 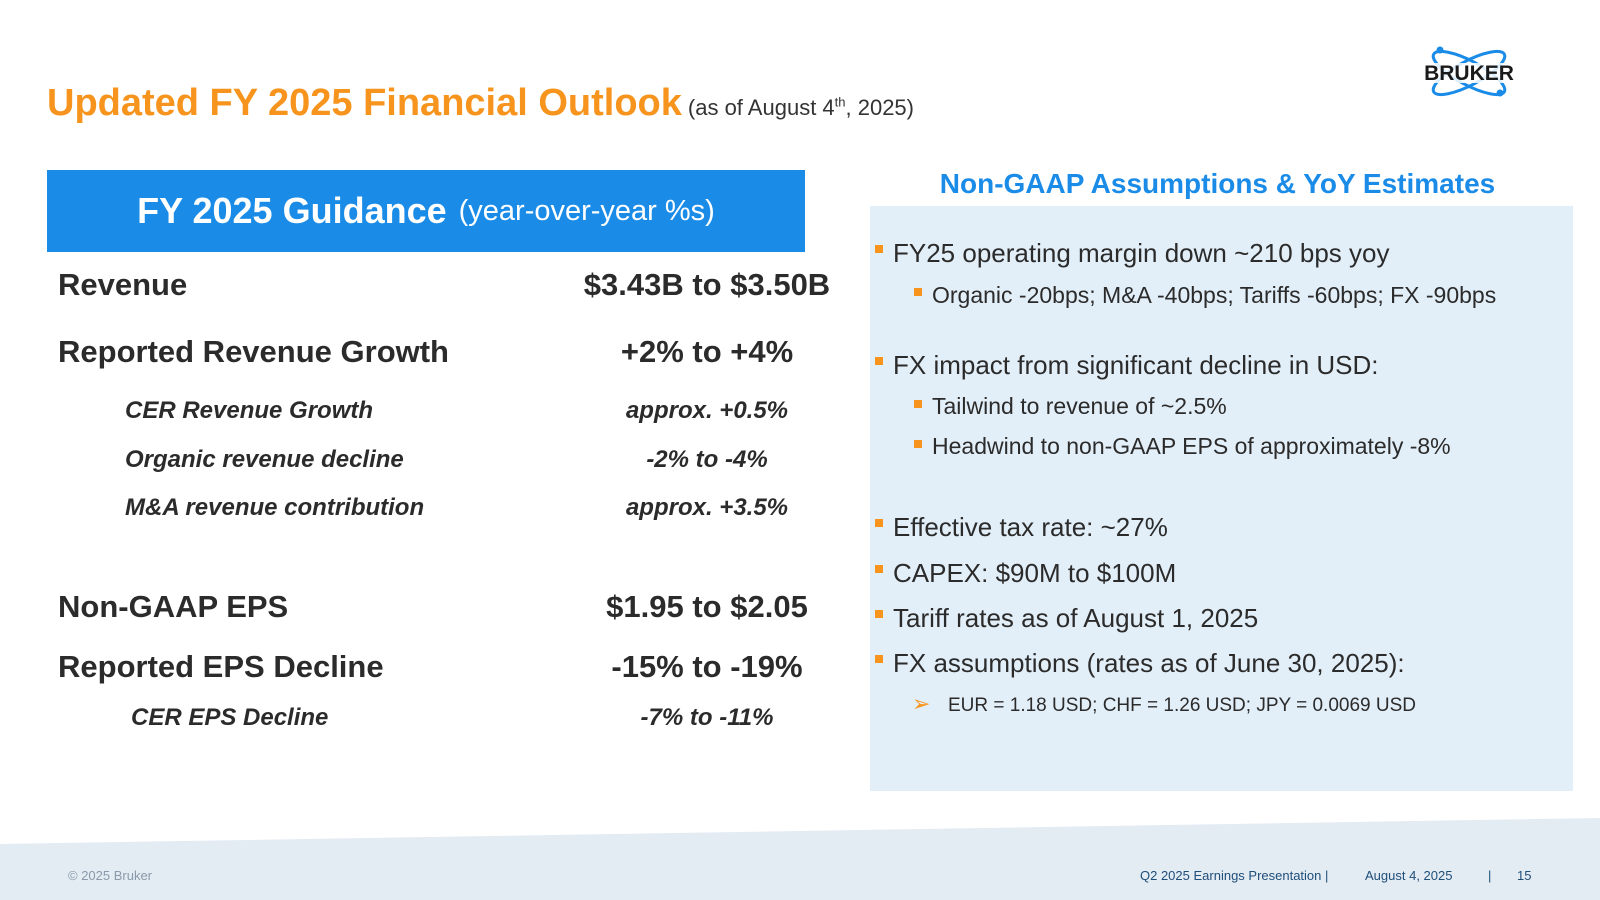 I want to click on logo-text: BRUKER, so click(x=1469, y=73).